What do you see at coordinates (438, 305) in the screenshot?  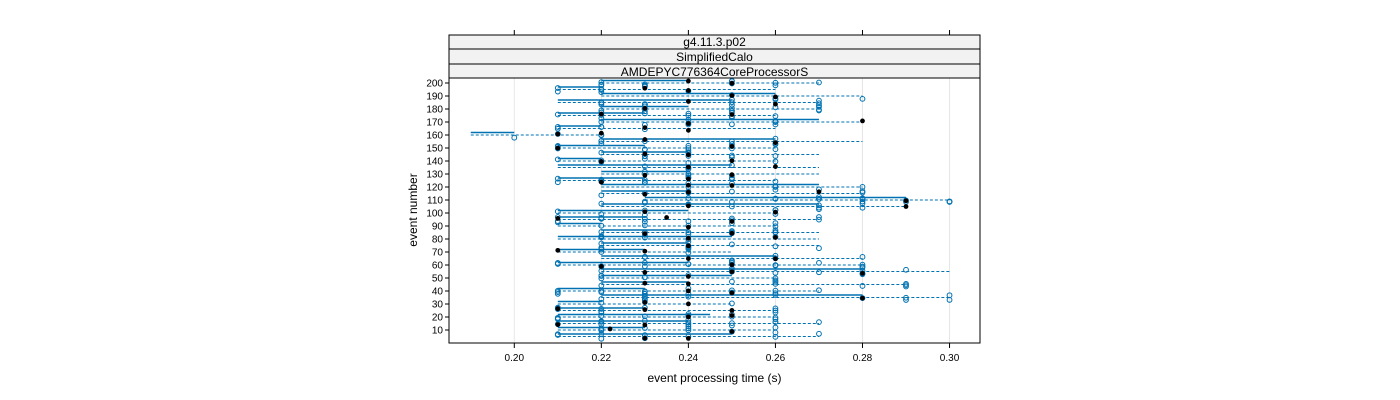 I see `y-tick-label: 30` at bounding box center [438, 305].